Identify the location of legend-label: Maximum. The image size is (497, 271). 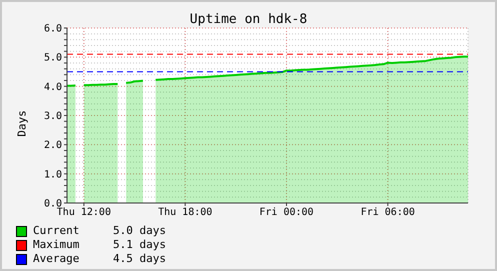
(56, 245).